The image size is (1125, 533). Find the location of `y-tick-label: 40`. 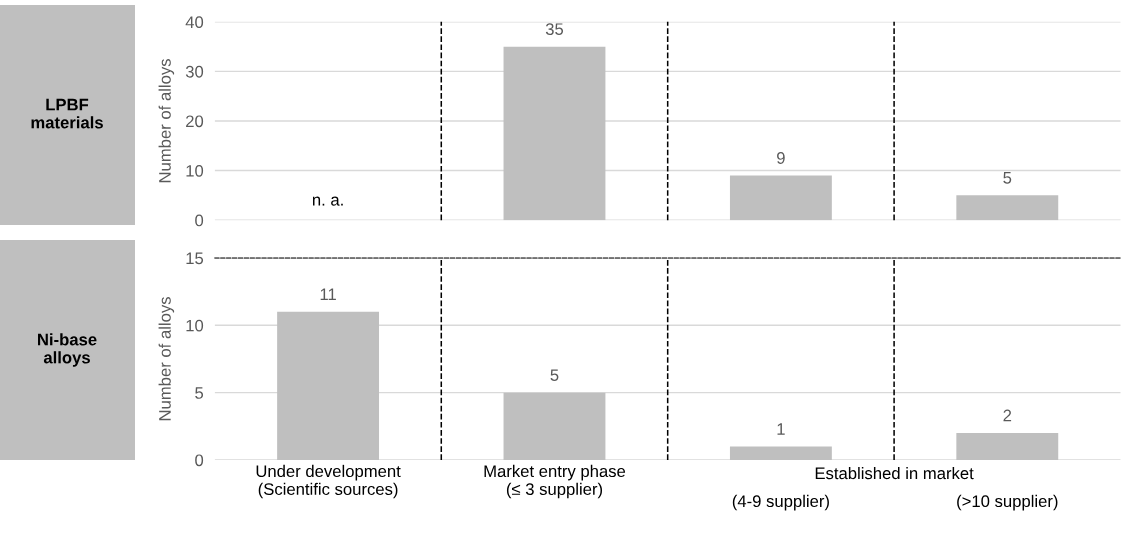

y-tick-label: 40 is located at coordinates (194, 22).